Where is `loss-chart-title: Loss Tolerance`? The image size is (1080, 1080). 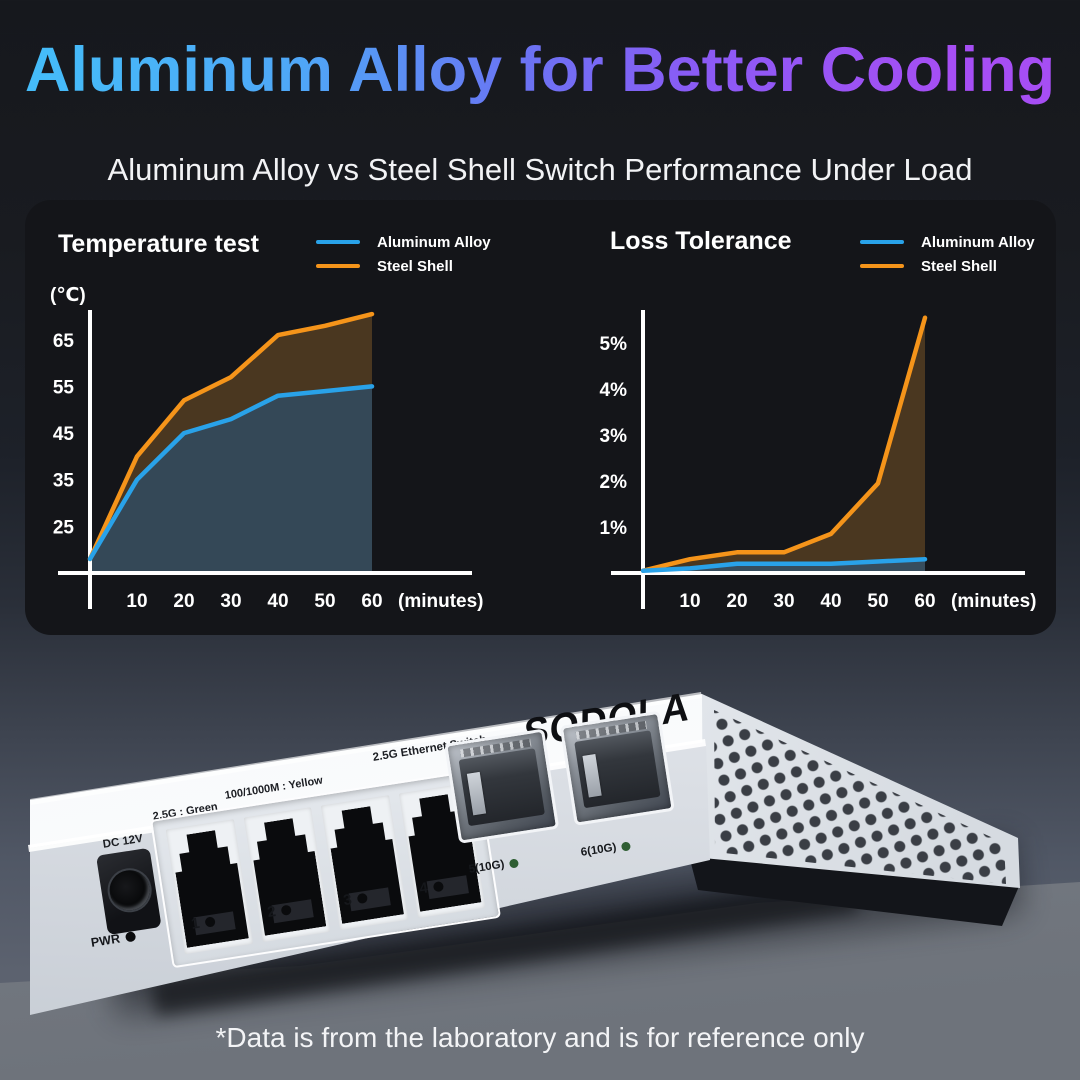 loss-chart-title: Loss Tolerance is located at coordinates (701, 241).